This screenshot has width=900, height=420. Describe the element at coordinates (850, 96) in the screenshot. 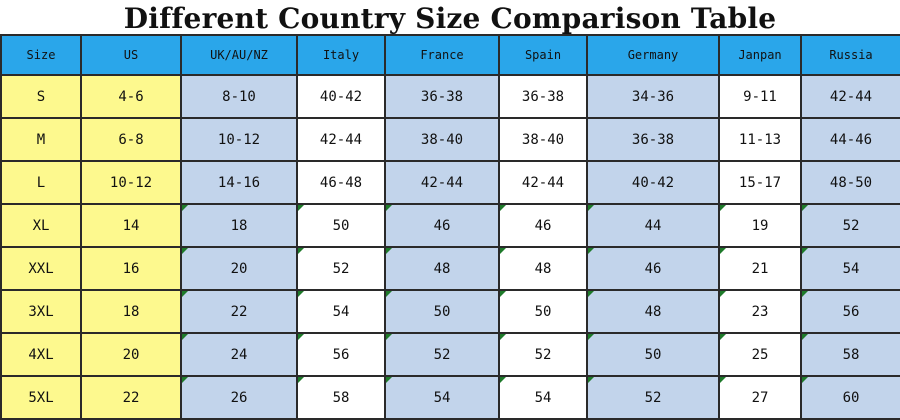

I see `cell-russia: 42-44` at that location.